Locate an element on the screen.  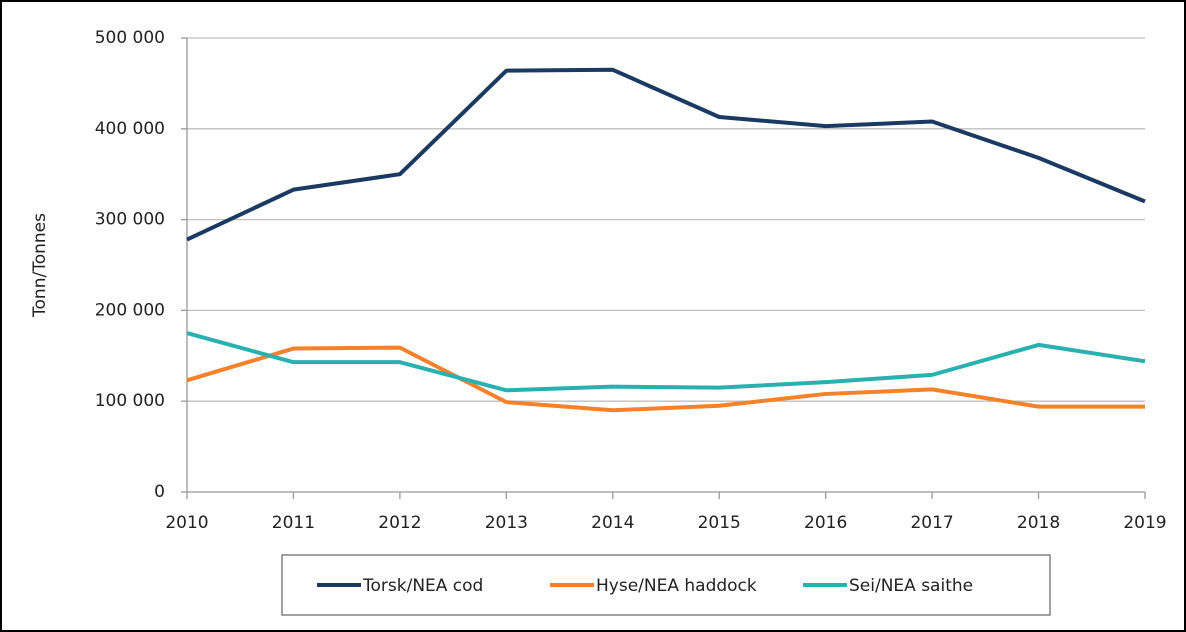
x-tick-label: 2016 is located at coordinates (825, 523).